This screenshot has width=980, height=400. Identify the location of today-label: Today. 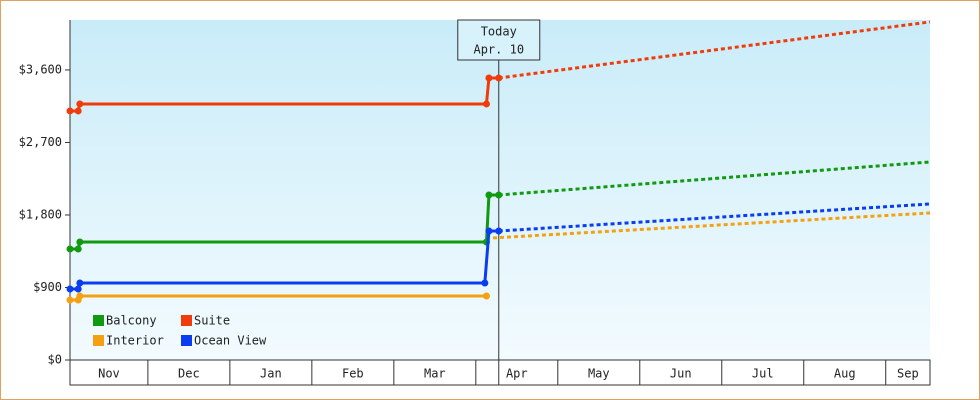
(499, 32).